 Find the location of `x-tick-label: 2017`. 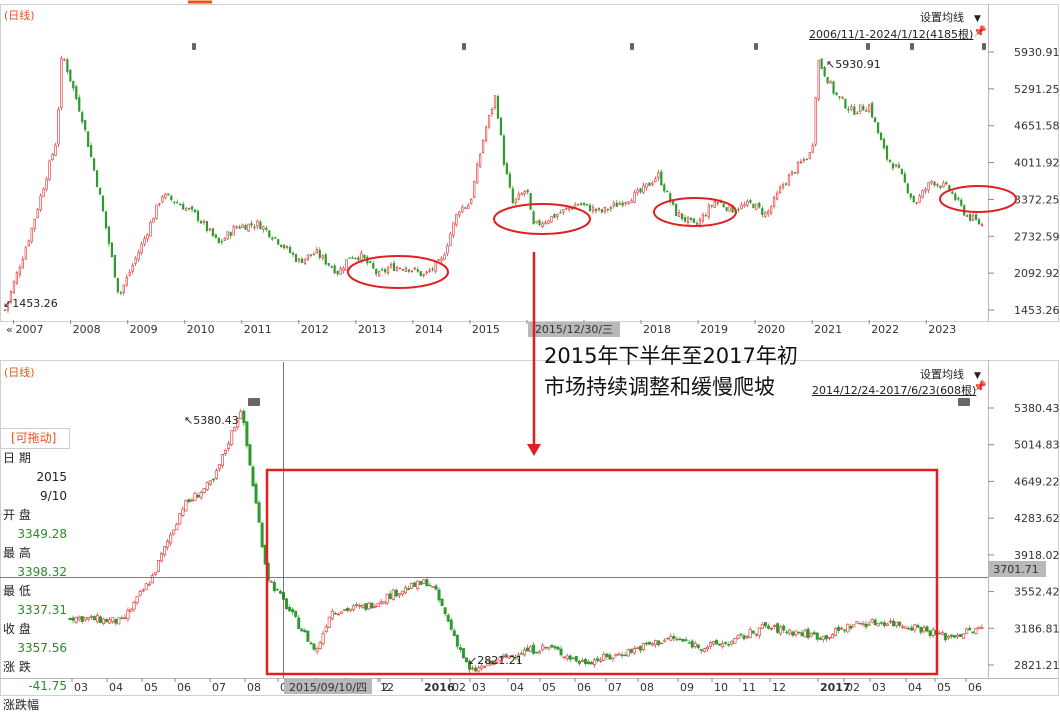

x-tick-label: 2017 is located at coordinates (835, 687).